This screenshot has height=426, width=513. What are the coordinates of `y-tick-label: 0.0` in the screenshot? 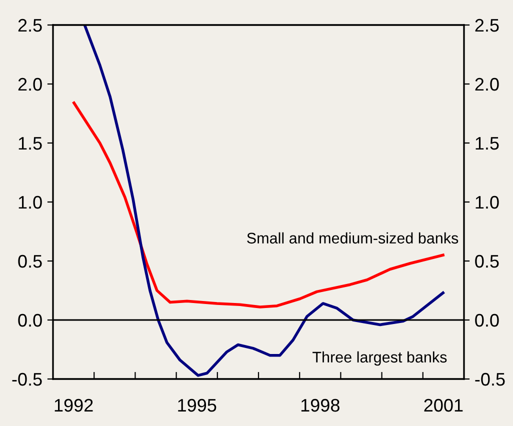 It's located at (30, 320).